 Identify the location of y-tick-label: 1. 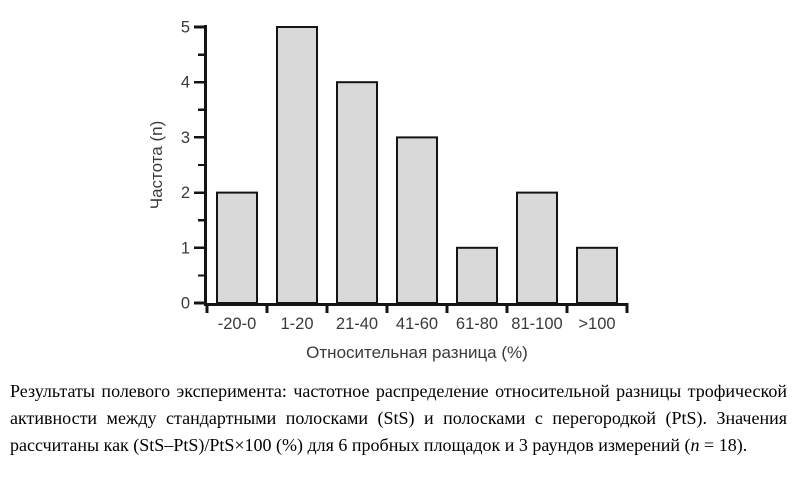
(185, 248).